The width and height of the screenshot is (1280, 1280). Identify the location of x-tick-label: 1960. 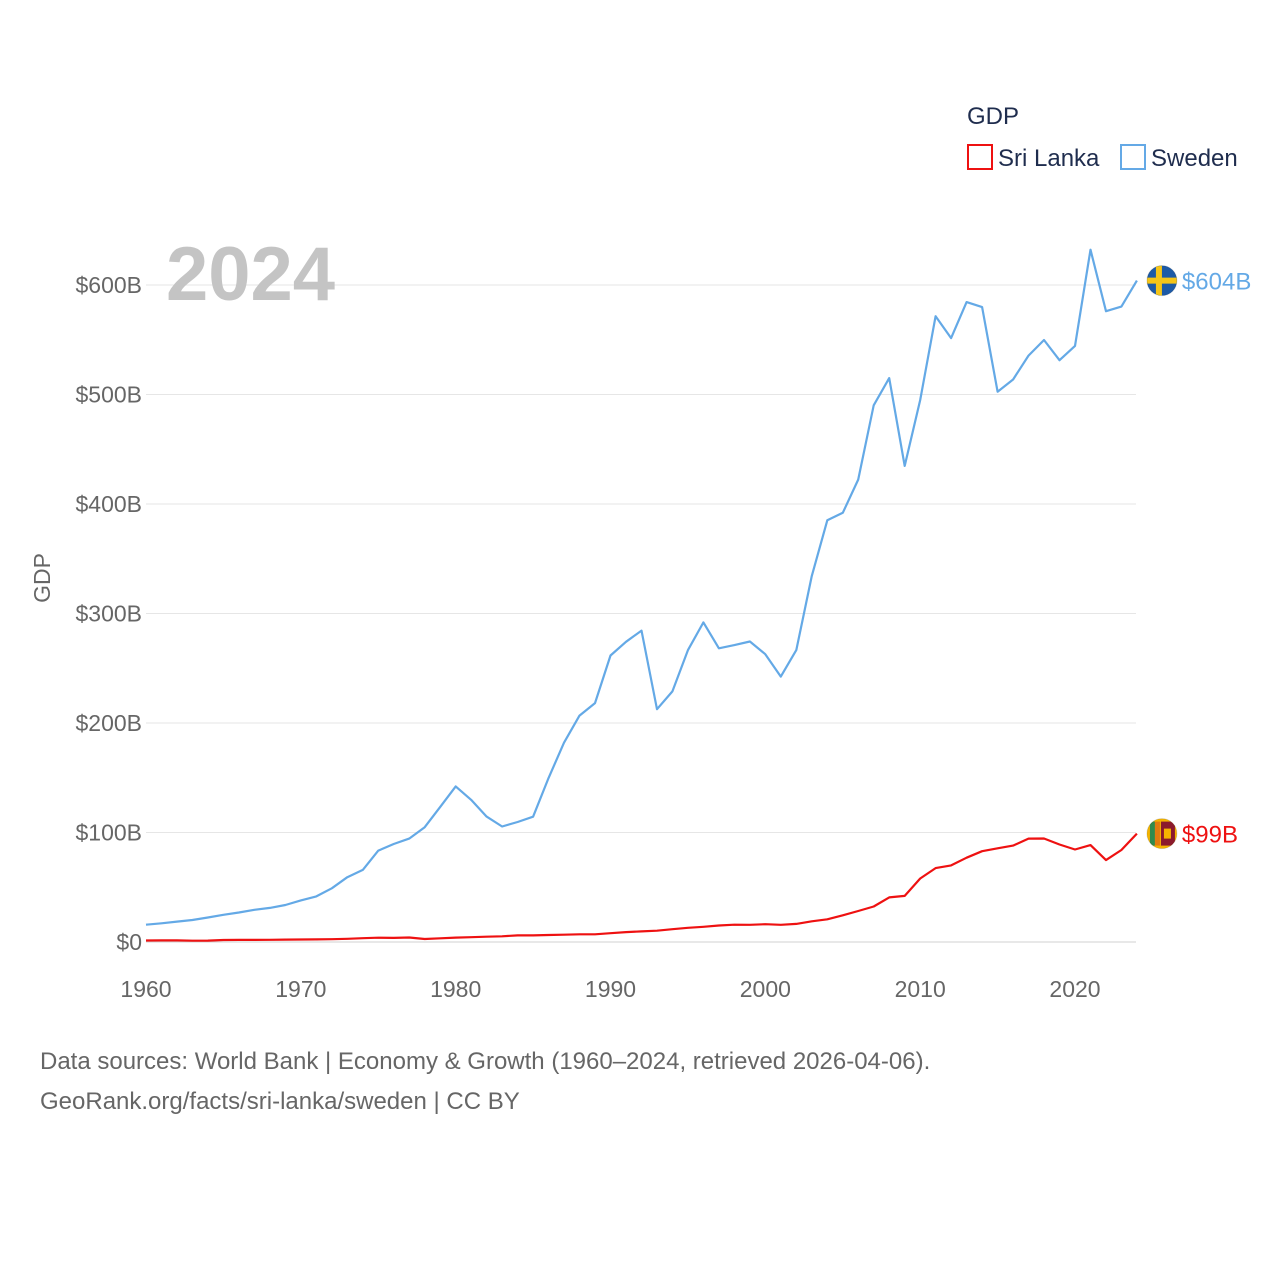
(145, 989).